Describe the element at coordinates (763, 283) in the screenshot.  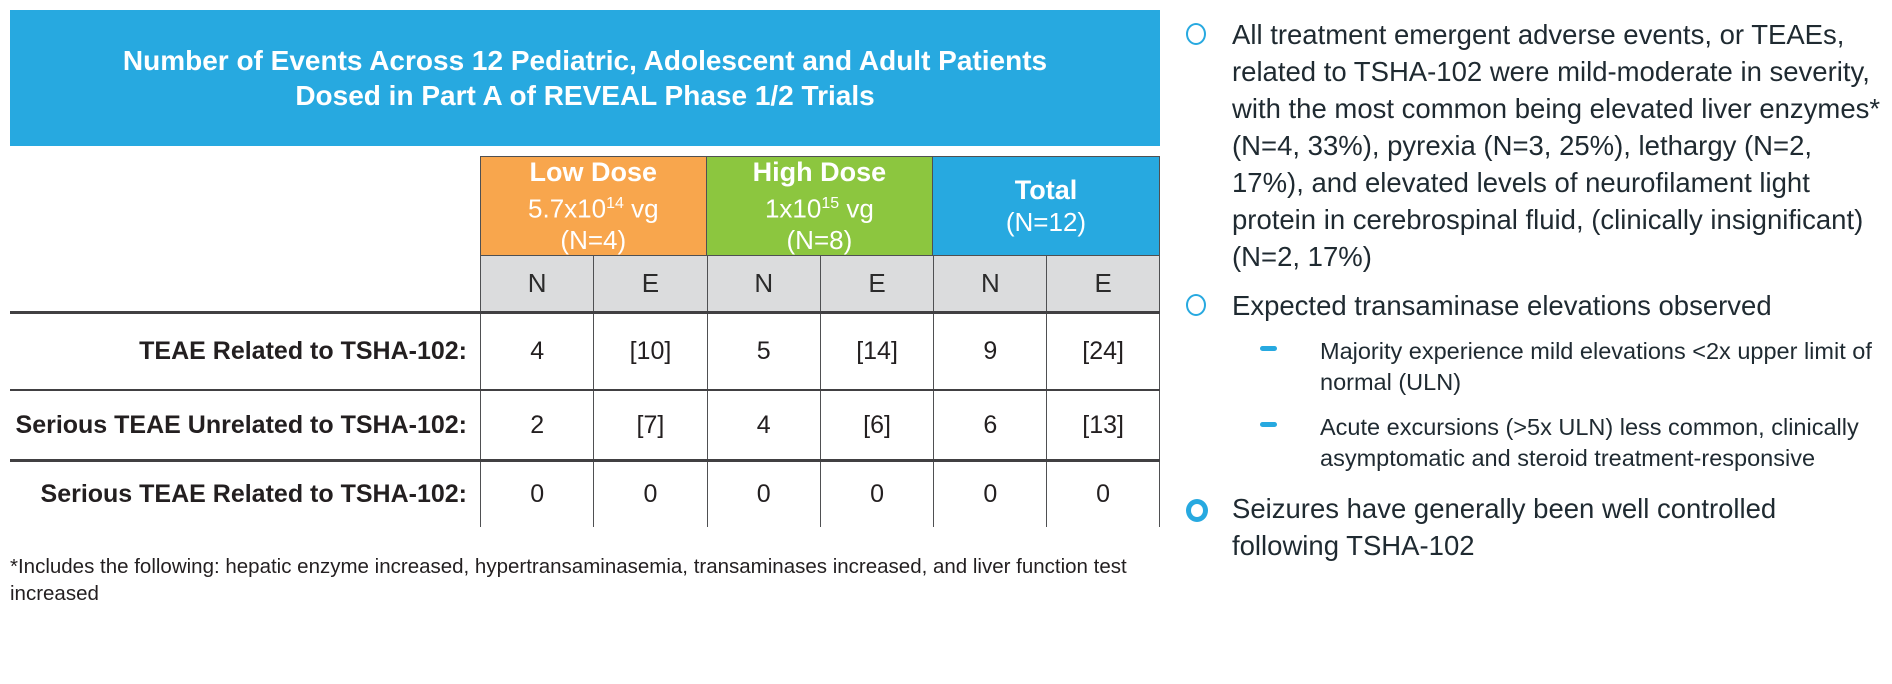
I see `subheader-high-n: N` at that location.